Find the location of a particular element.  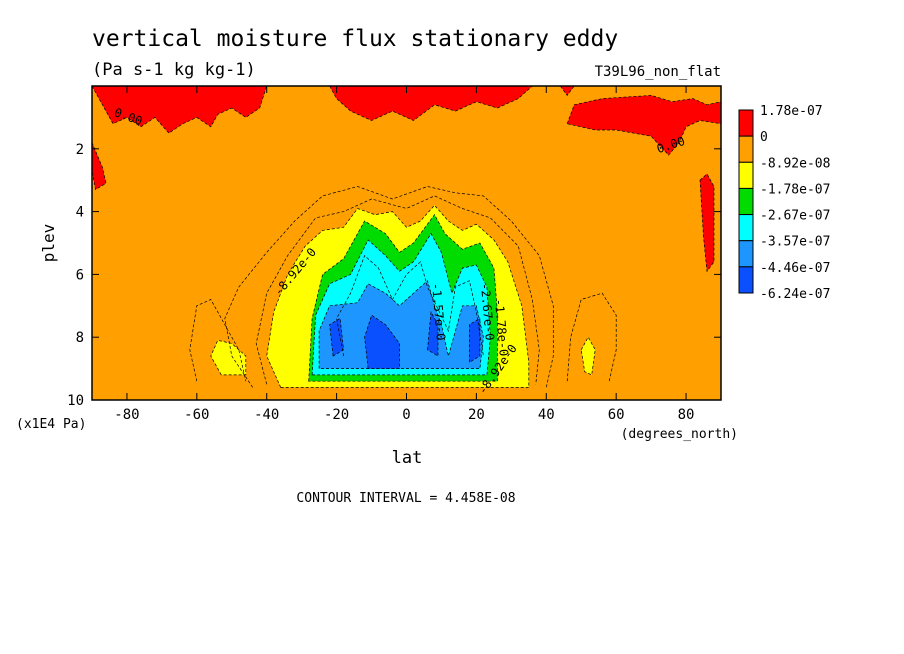

x-tick-label-1: -60 is located at coordinates (196, 415).